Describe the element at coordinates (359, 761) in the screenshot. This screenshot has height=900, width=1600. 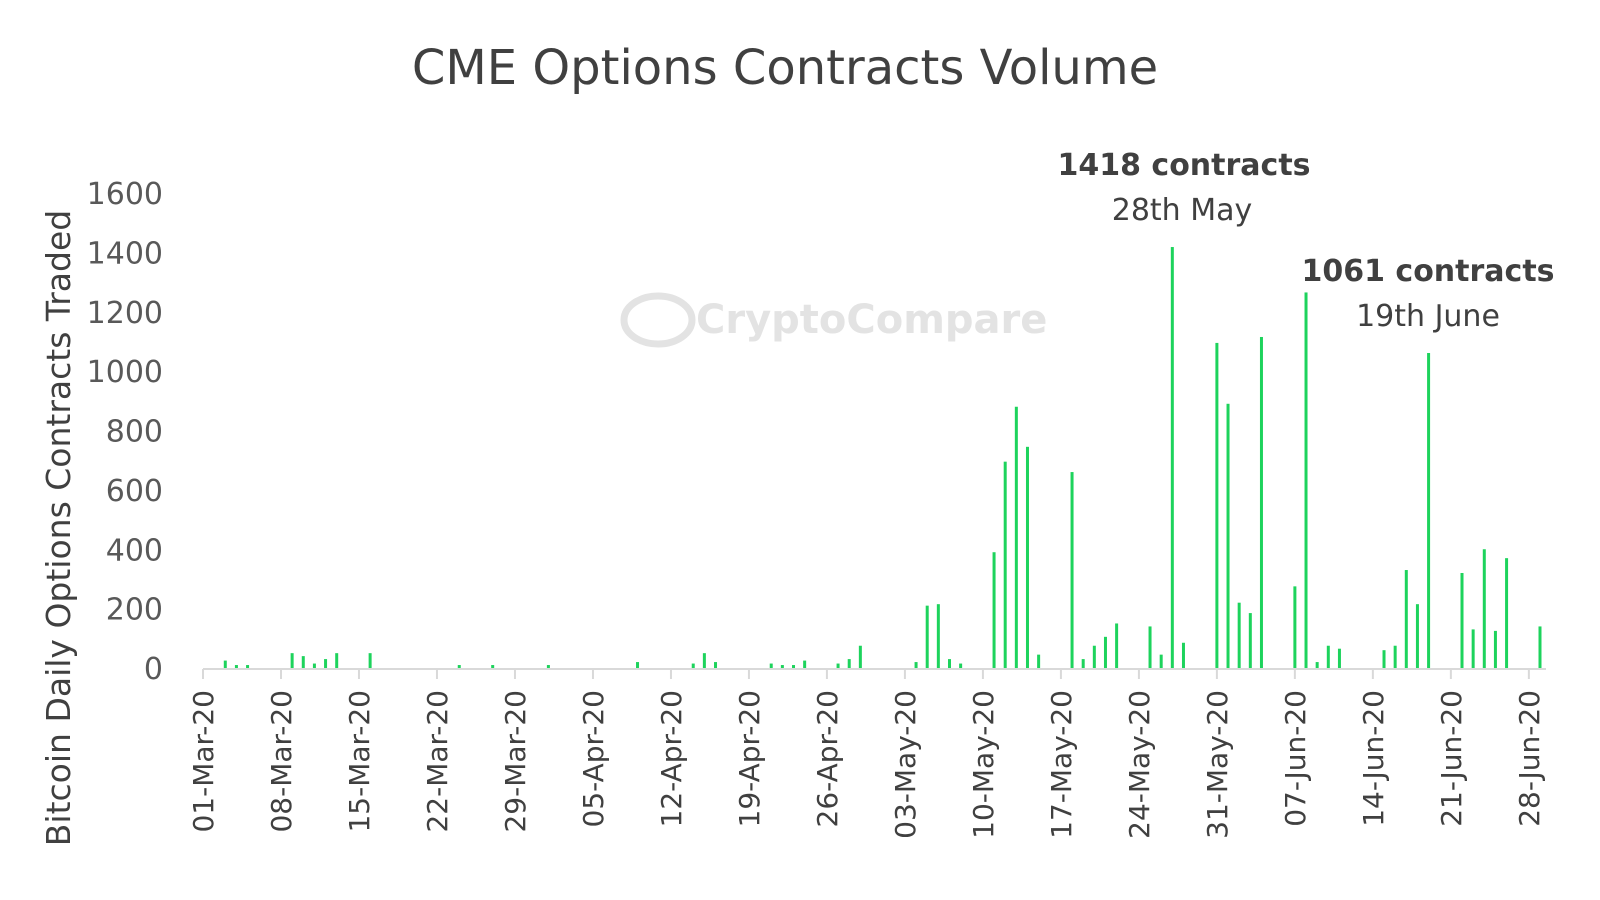
I see `x-tick-label: 15-Mar-20` at that location.